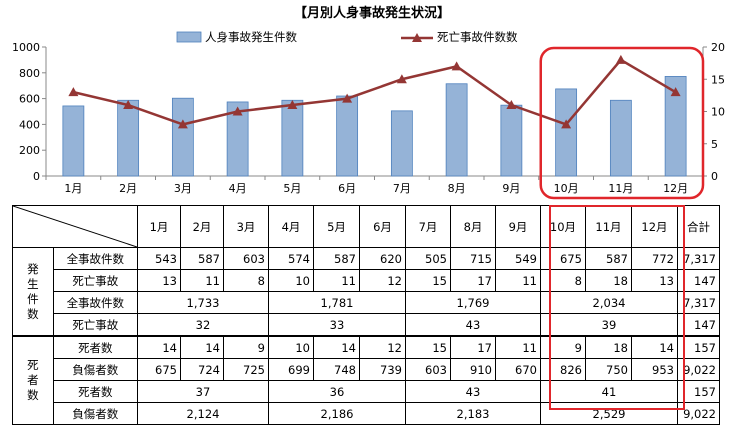  Describe the element at coordinates (654, 258) in the screenshot. I see `table-cell: 772` at that location.